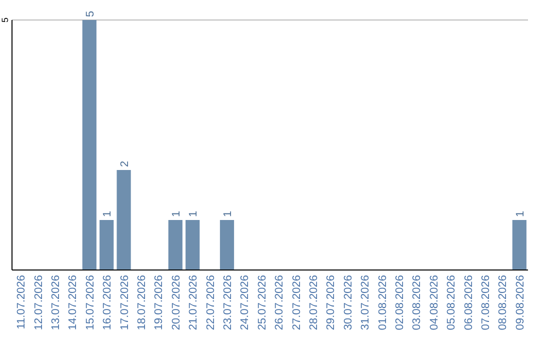 The image size is (540, 340). I want to click on x-tick-label: 11.07.2026, so click(22, 302).